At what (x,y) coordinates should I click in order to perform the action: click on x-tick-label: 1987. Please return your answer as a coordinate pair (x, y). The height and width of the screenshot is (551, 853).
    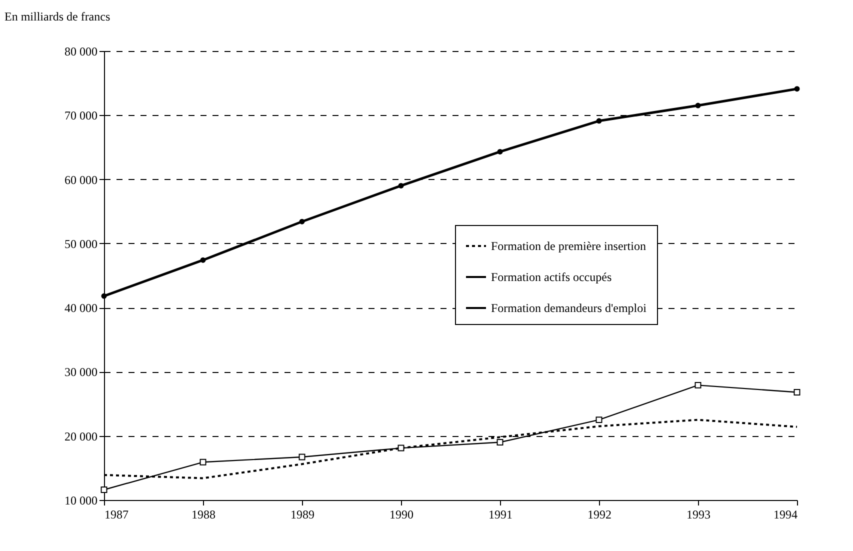
    Looking at the image, I should click on (116, 515).